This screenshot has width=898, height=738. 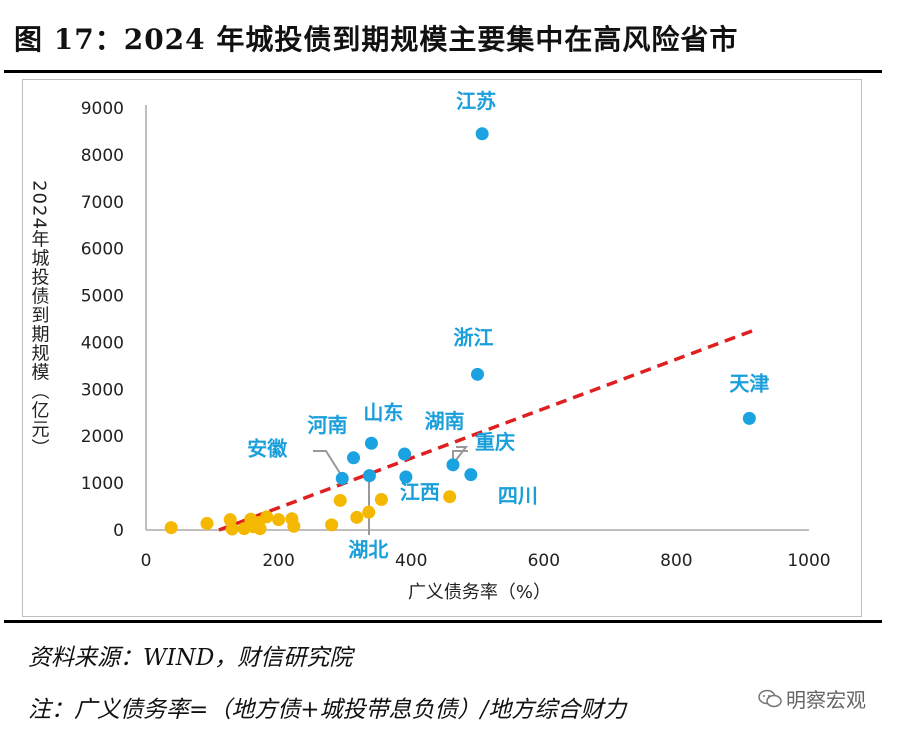 I want to click on y-tick-label: 9000, so click(x=102, y=109).